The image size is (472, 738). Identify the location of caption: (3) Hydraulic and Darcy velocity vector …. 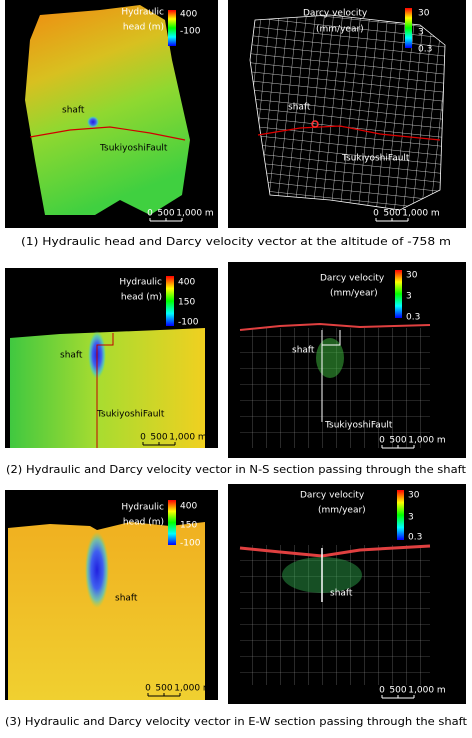
(236, 722).